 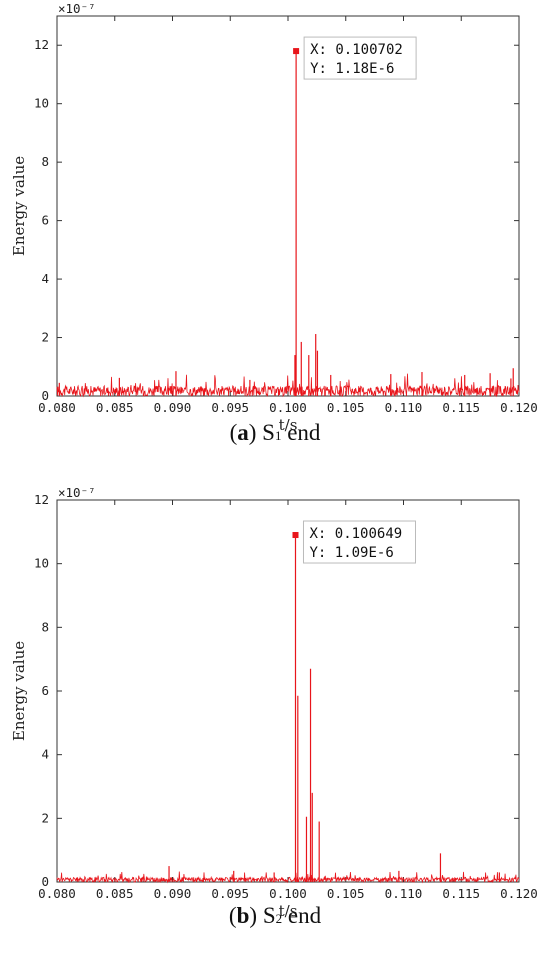 What do you see at coordinates (278, 435) in the screenshot?
I see `caption-subscript: 1` at bounding box center [278, 435].